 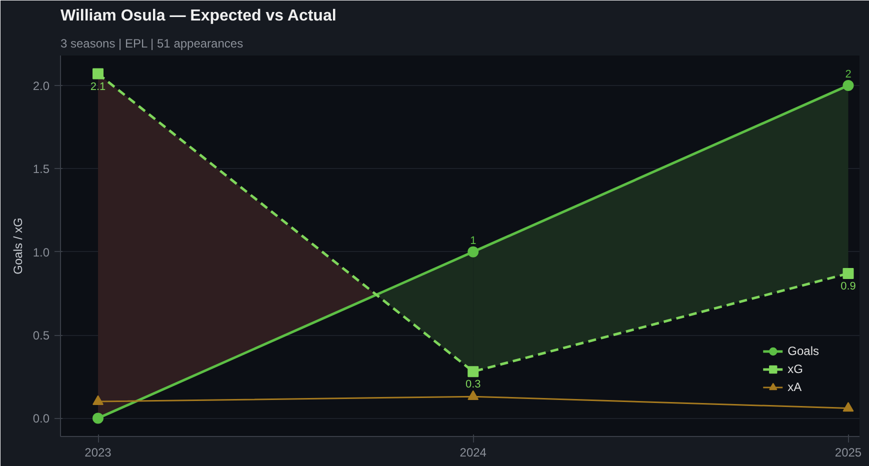 I want to click on y-tick-label: 0.0, so click(x=41, y=419).